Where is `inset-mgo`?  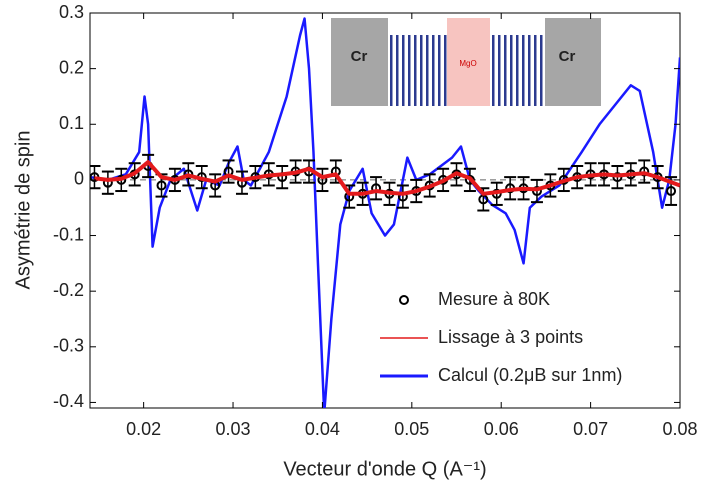
inset-mgo is located at coordinates (468, 62).